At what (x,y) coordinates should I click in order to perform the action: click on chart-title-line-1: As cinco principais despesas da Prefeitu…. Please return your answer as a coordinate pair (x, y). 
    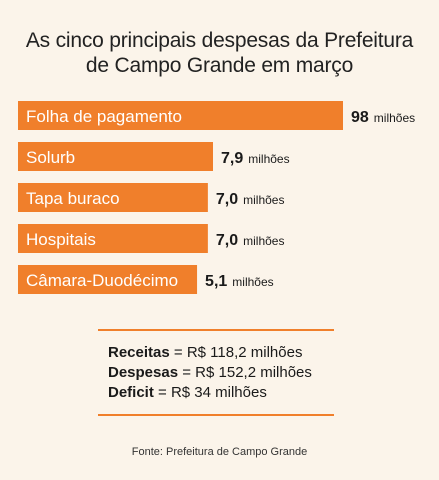
    Looking at the image, I should click on (219, 40).